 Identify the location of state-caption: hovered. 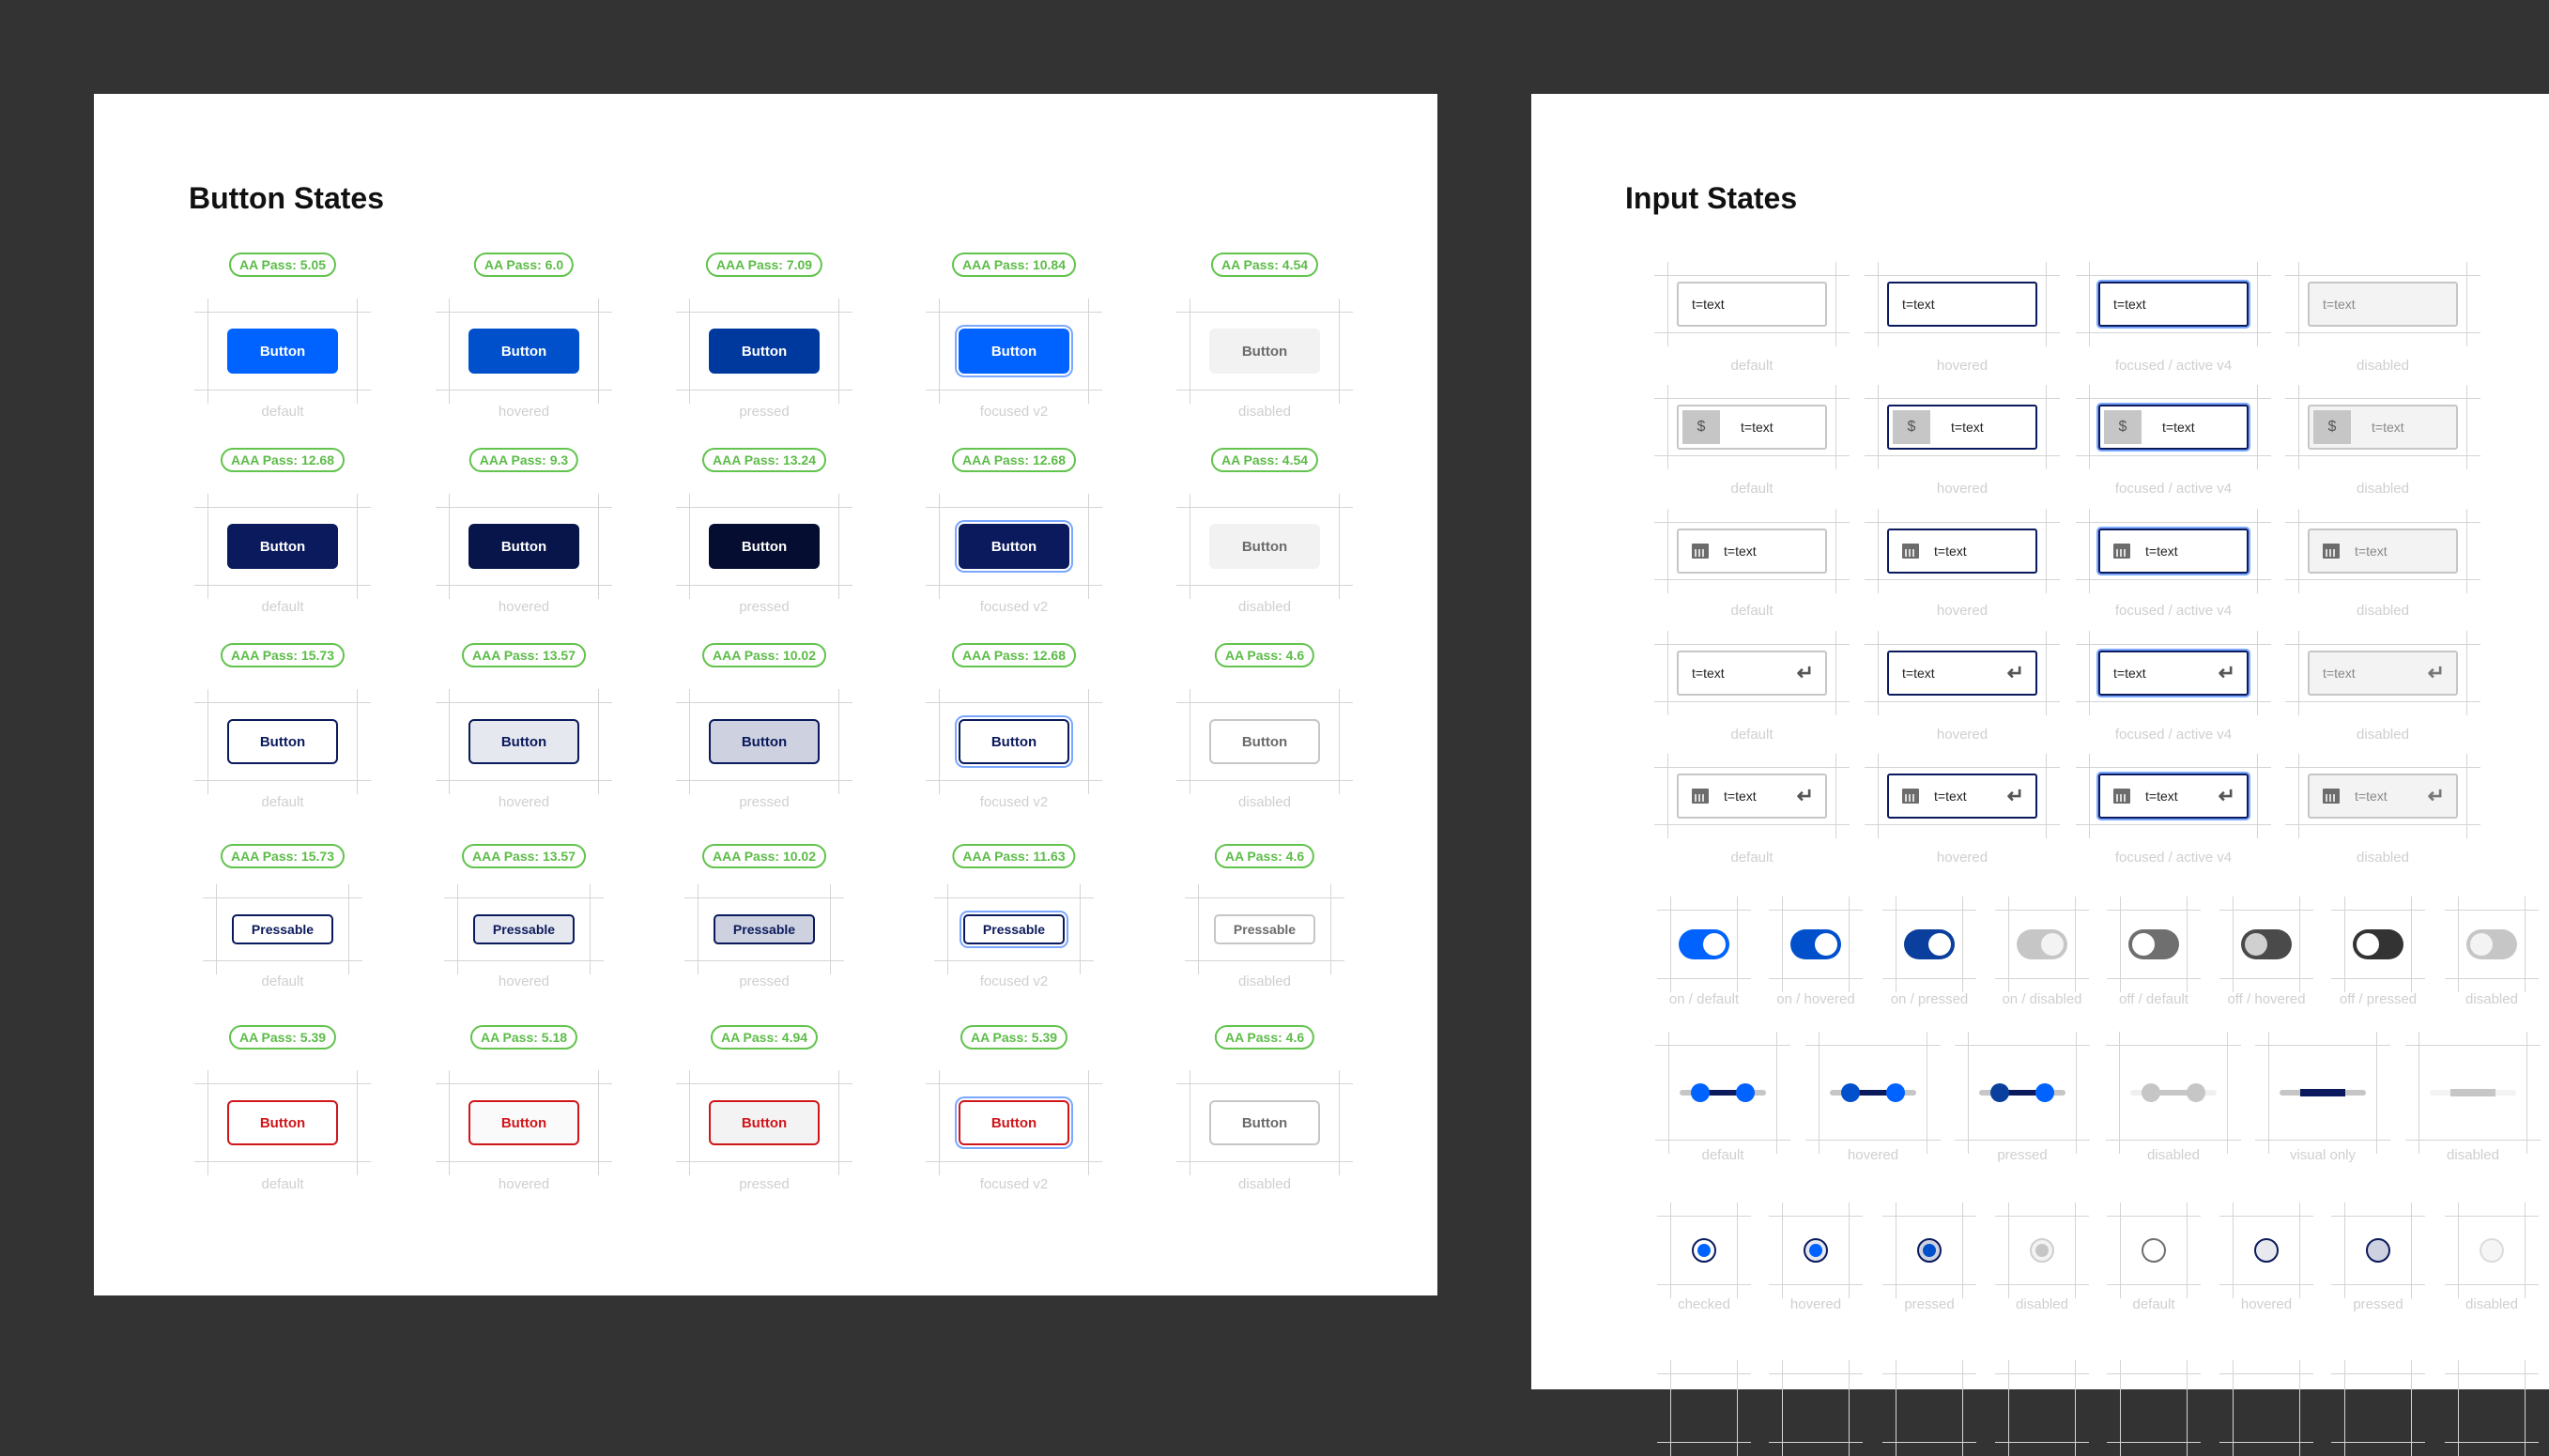
(1962, 366).